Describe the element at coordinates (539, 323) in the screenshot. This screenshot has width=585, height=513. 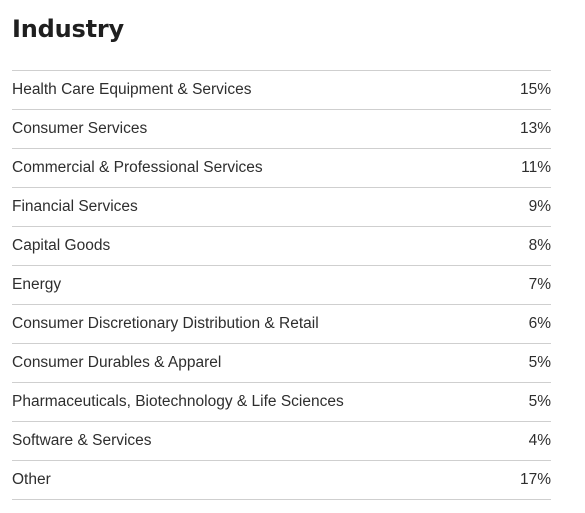
I see `industry-percentage: 6%` at that location.